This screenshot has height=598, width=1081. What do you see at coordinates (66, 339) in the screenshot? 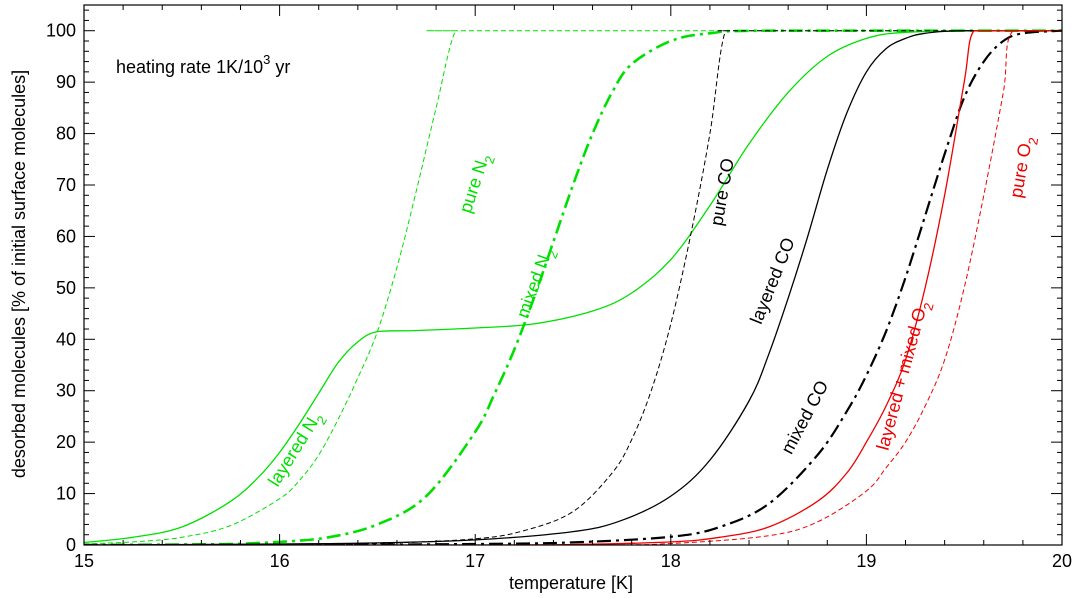
I see `y-tick-label: 40` at bounding box center [66, 339].